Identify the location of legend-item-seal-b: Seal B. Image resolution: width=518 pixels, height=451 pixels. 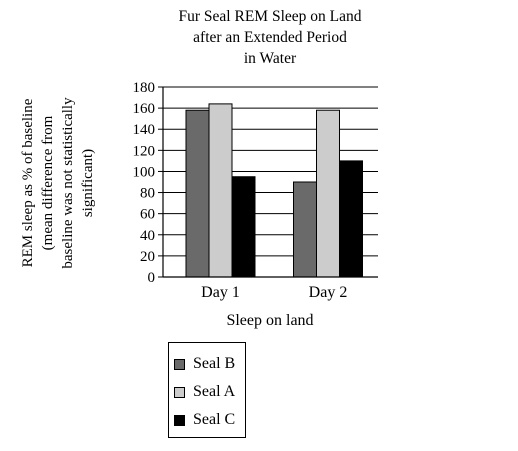
(207, 364).